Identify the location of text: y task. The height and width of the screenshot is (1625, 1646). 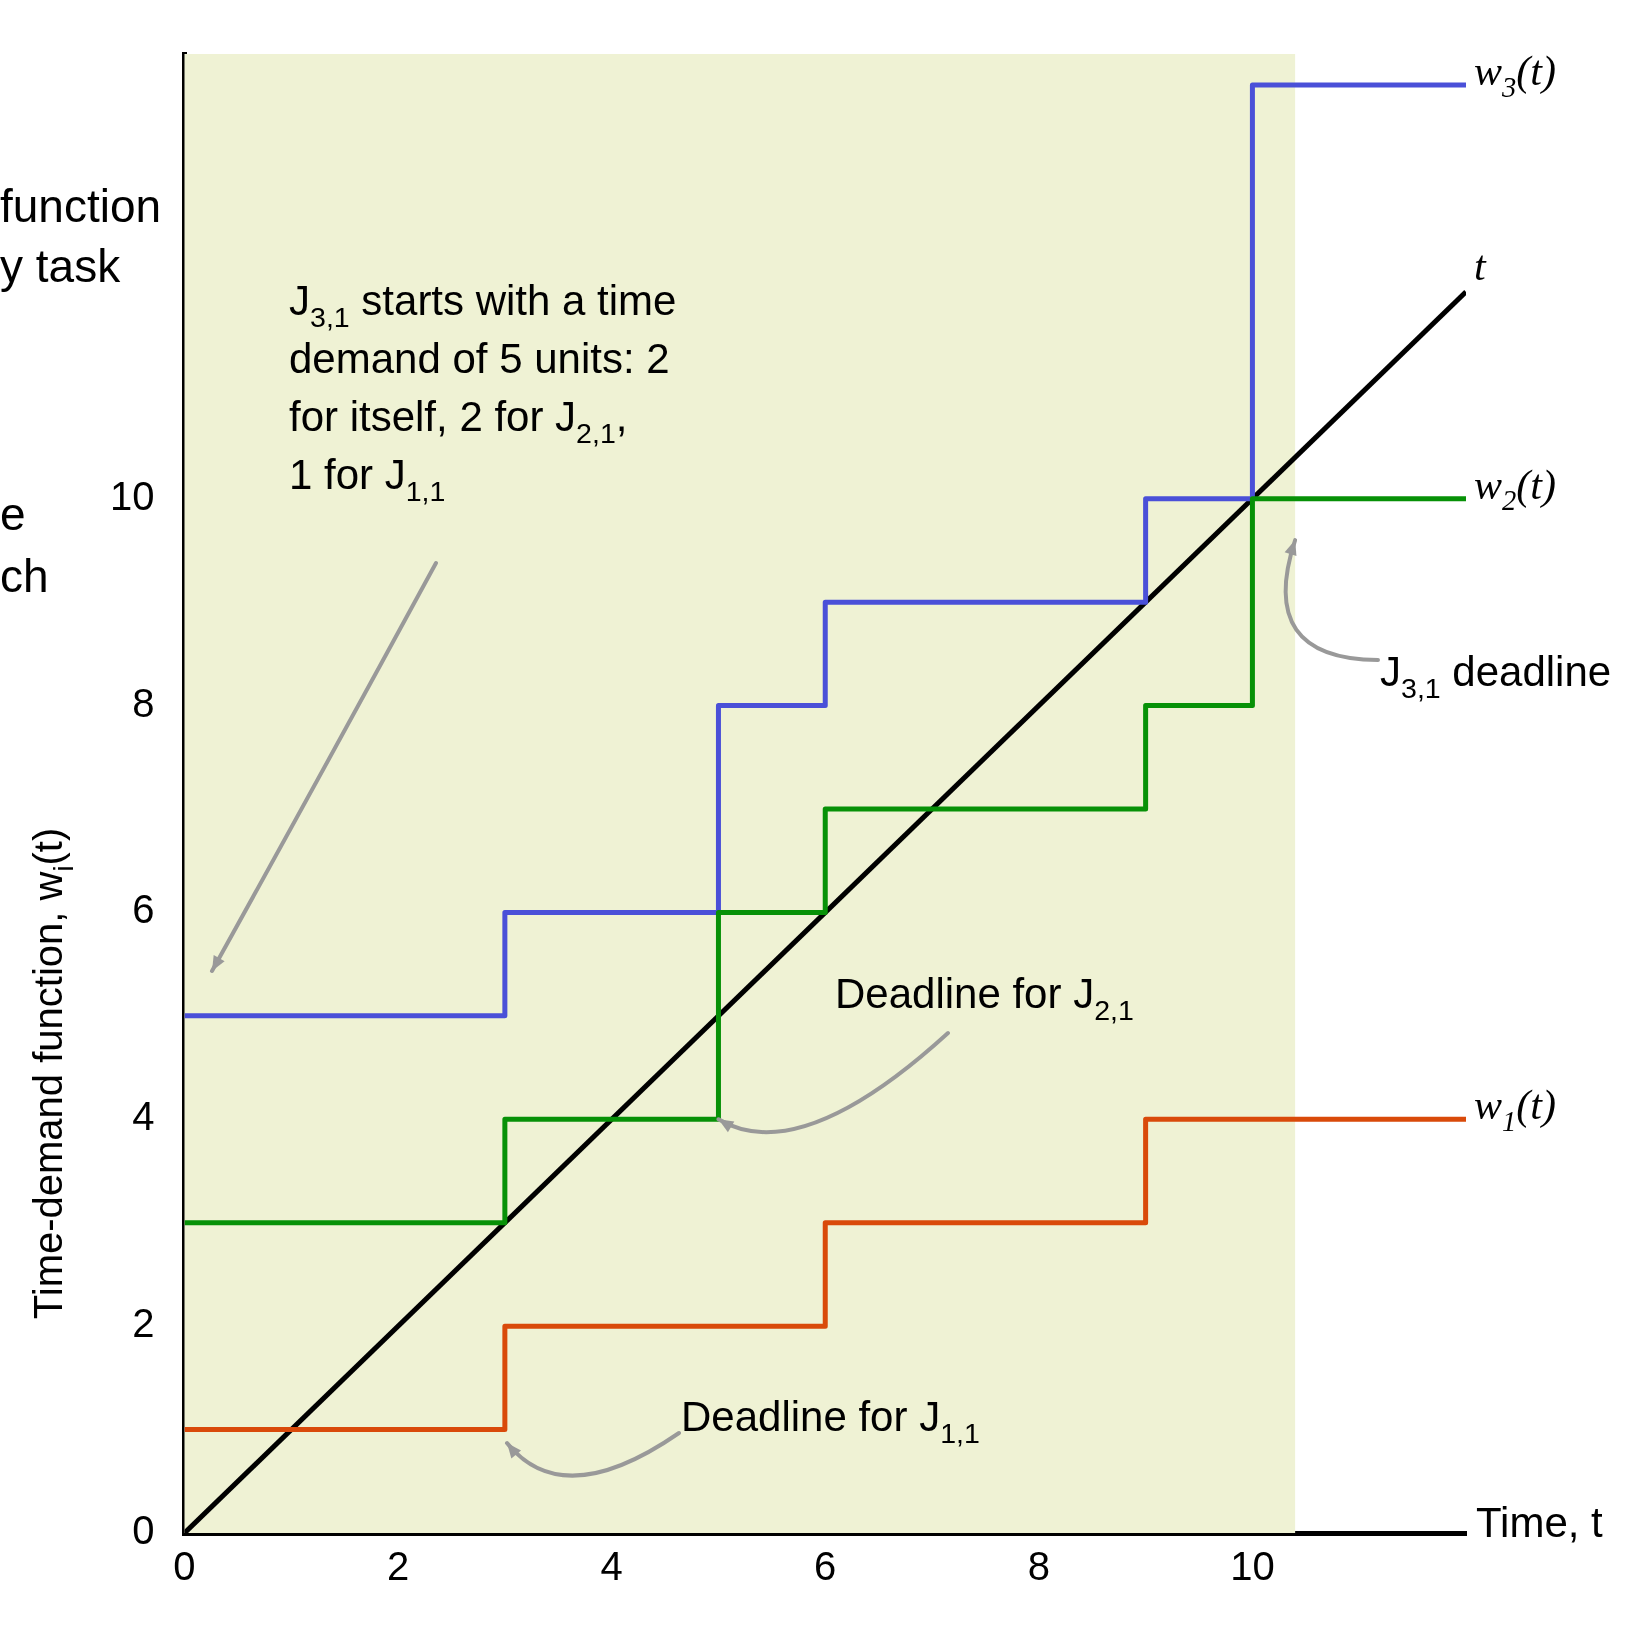
(61, 266).